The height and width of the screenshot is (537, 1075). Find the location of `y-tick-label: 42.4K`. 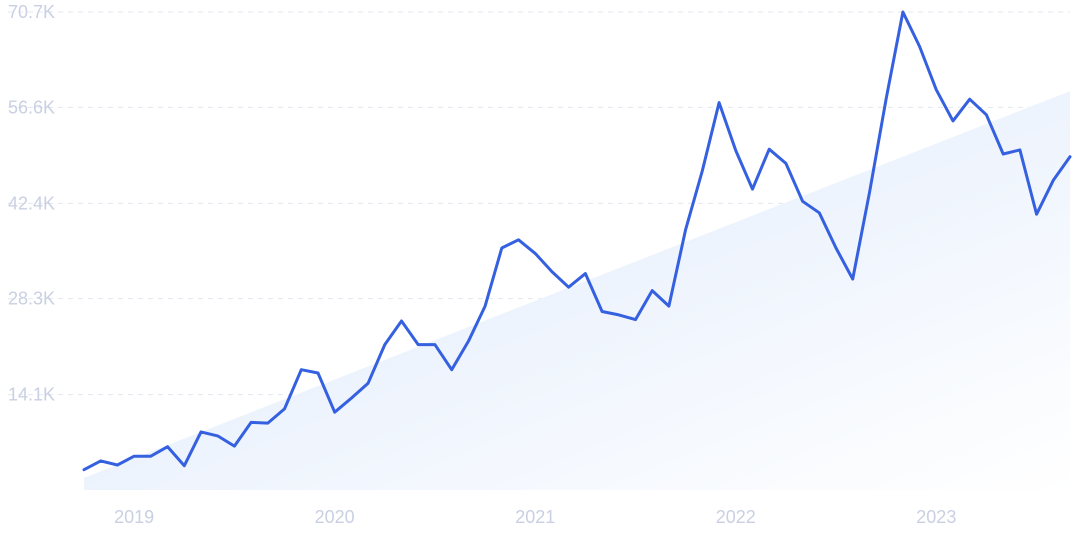

y-tick-label: 42.4K is located at coordinates (31, 203).